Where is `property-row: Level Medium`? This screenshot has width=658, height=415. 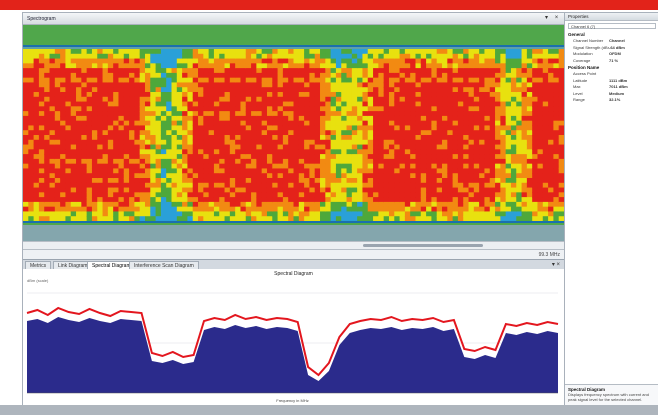 property-row: Level Medium is located at coordinates (611, 94).